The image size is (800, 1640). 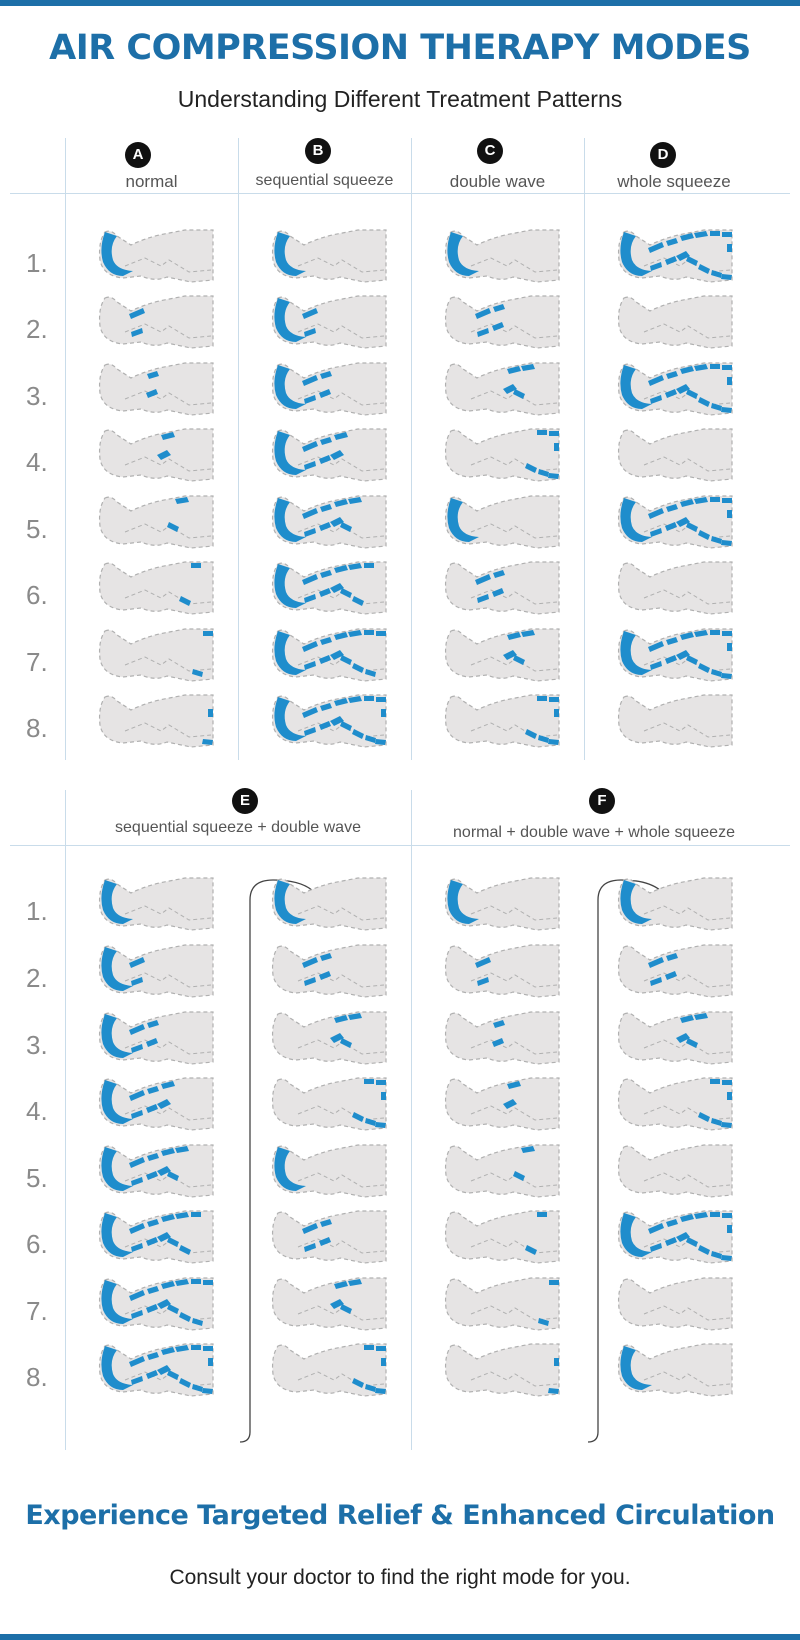 I want to click on mode-f-badge: F, so click(x=602, y=801).